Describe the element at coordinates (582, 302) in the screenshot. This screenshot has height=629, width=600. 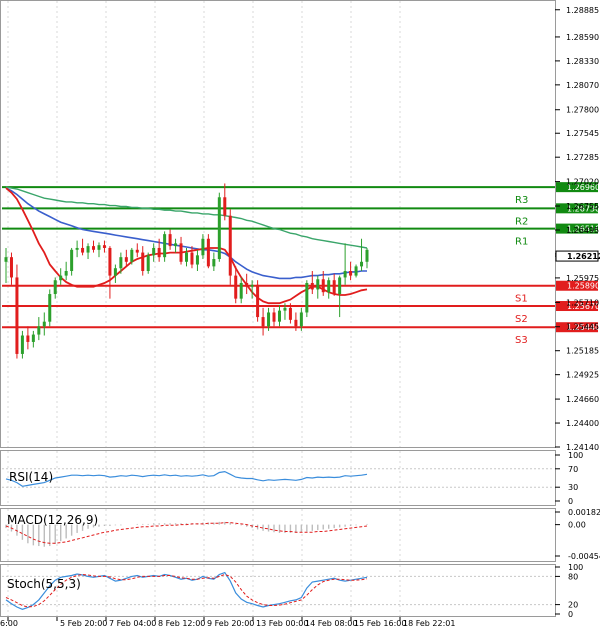
I see `price-tick-label: 1.25710` at that location.